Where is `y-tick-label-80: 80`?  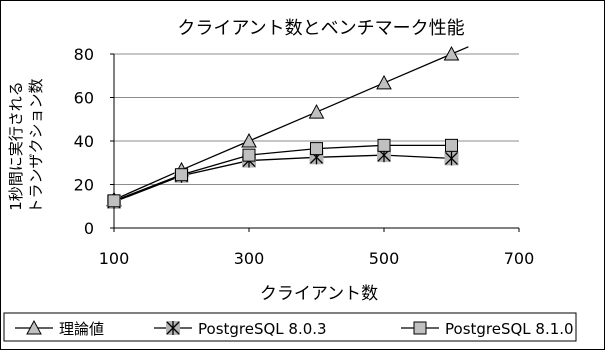 y-tick-label-80: 80 is located at coordinates (84, 54).